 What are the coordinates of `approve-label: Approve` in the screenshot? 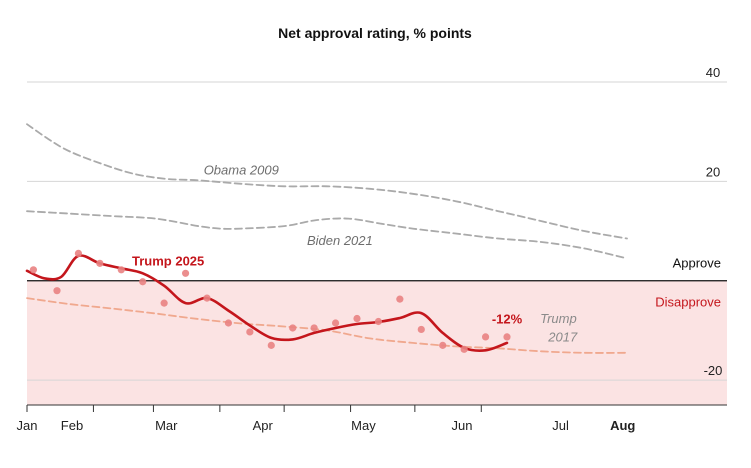 It's located at (697, 263).